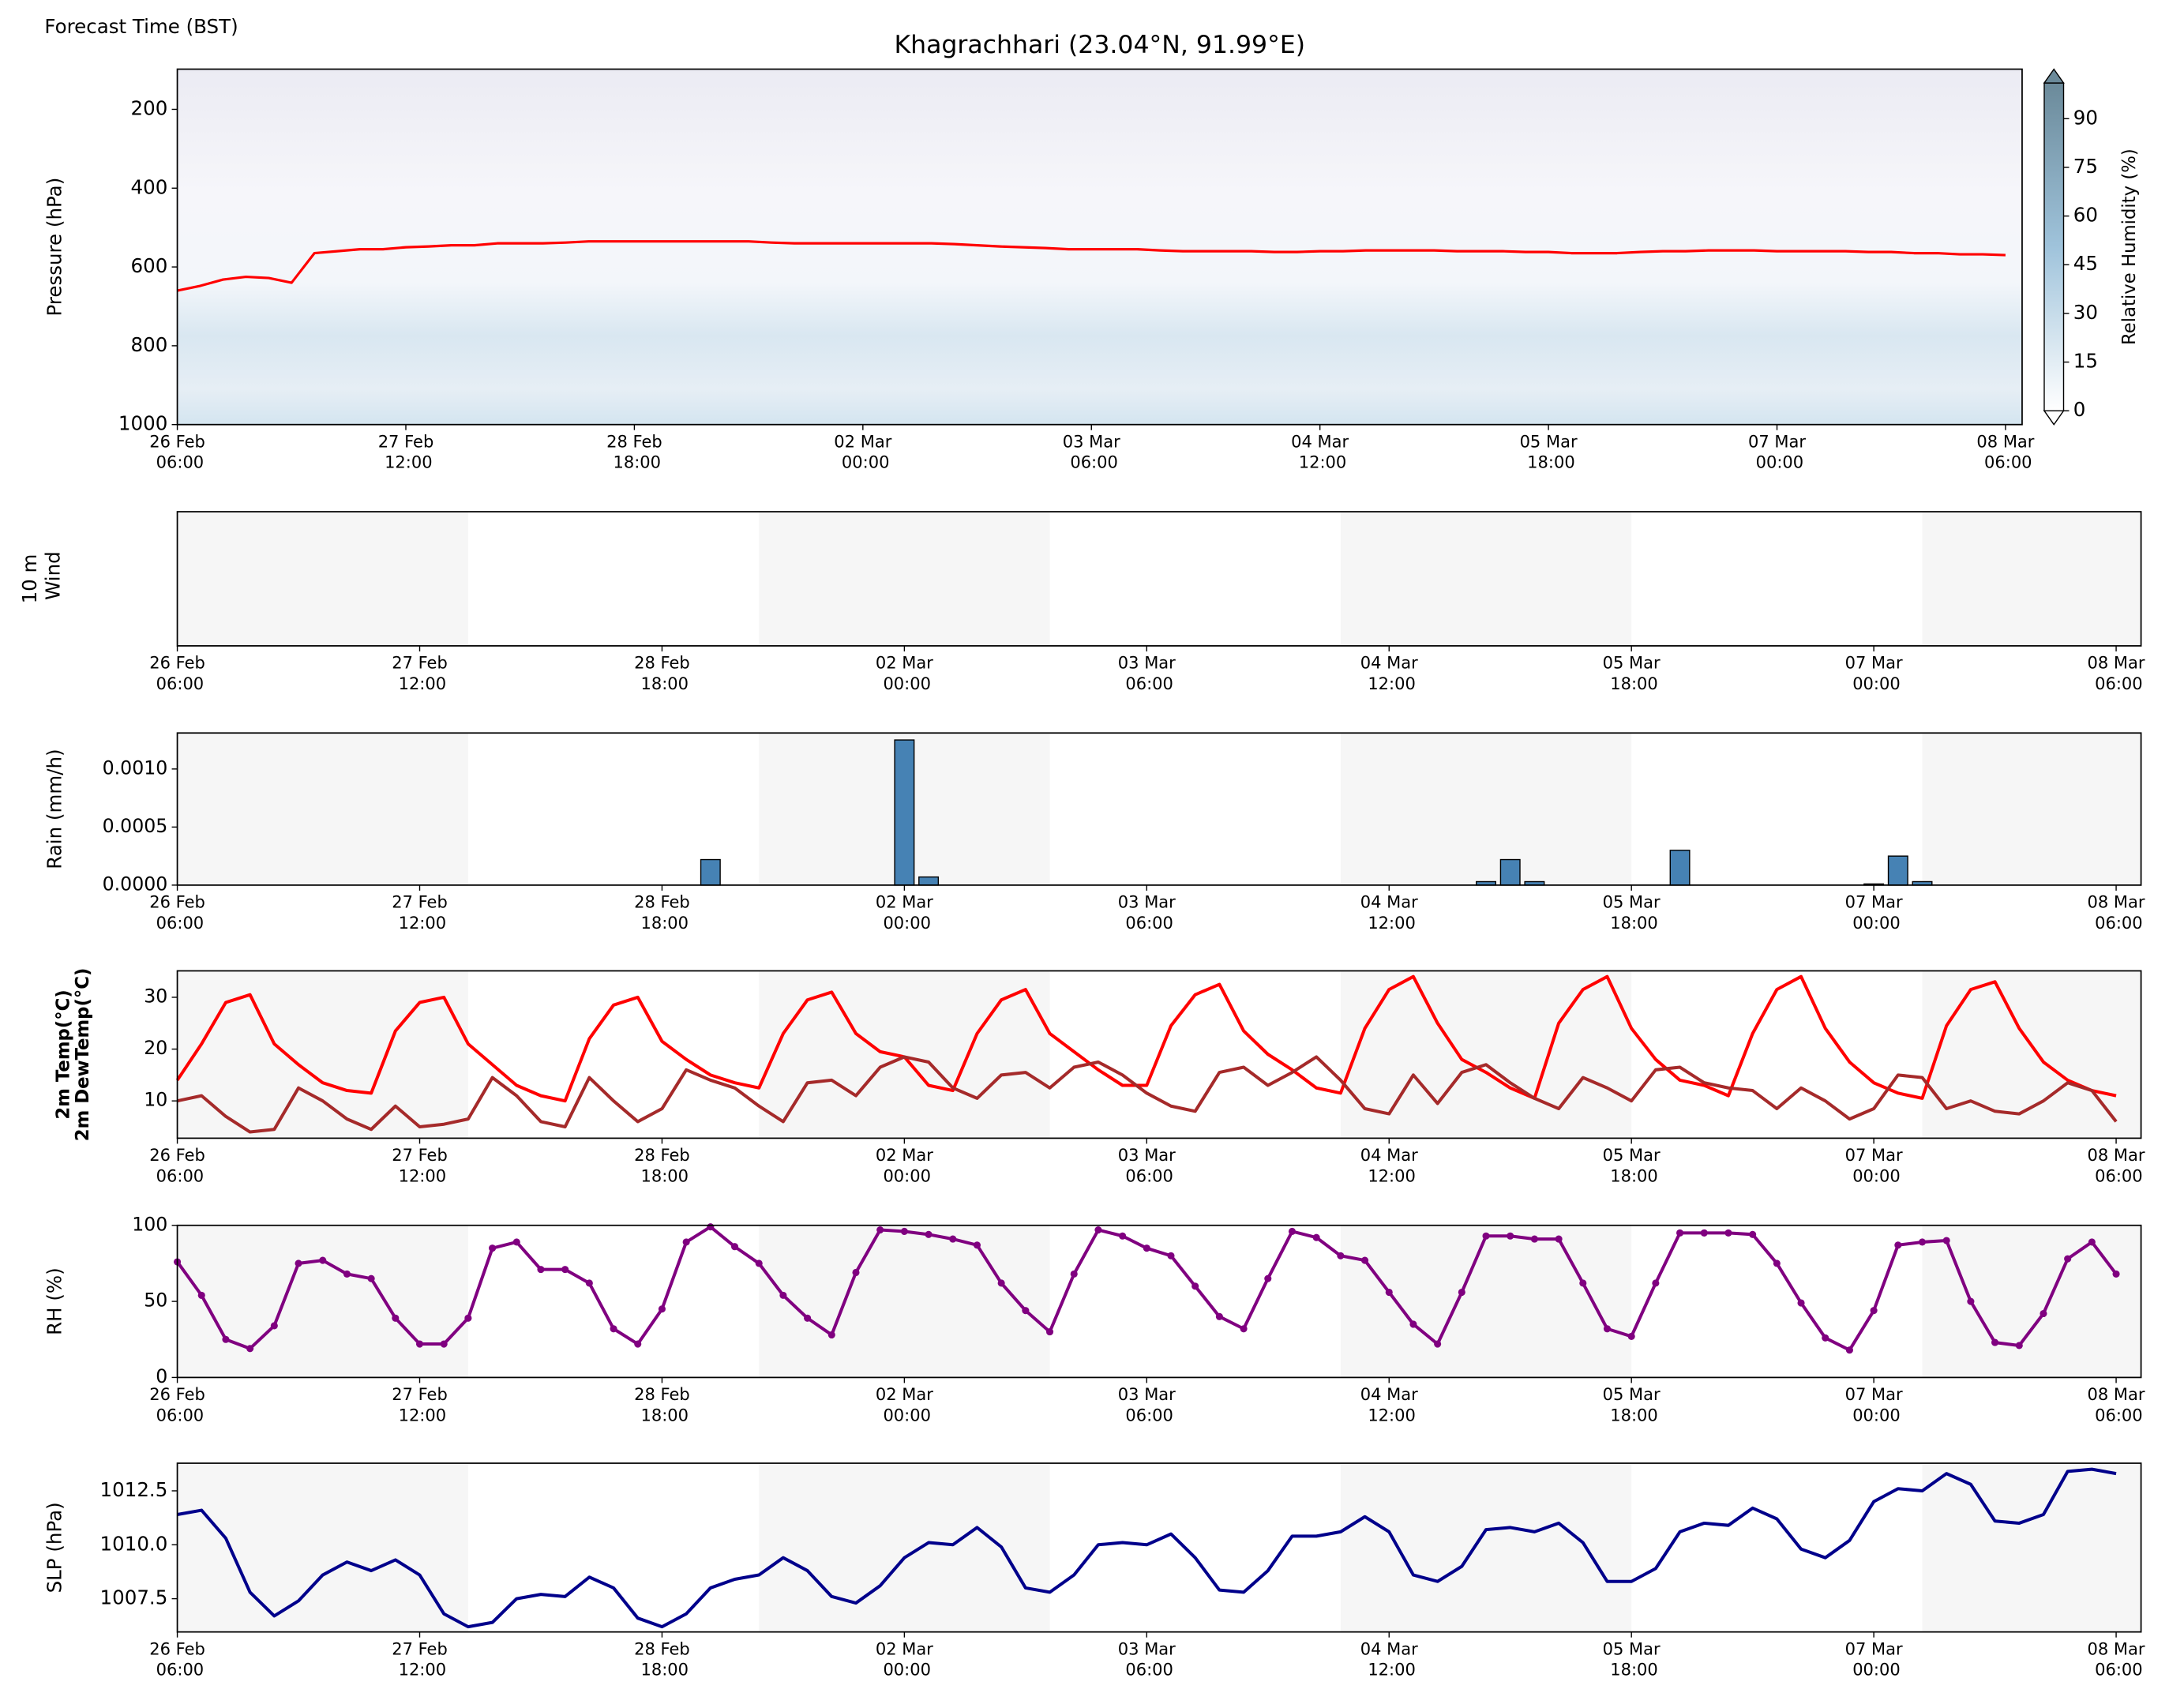 The image size is (2169, 1708). Describe the element at coordinates (155, 1300) in the screenshot. I see `y-tick-label: 50` at that location.